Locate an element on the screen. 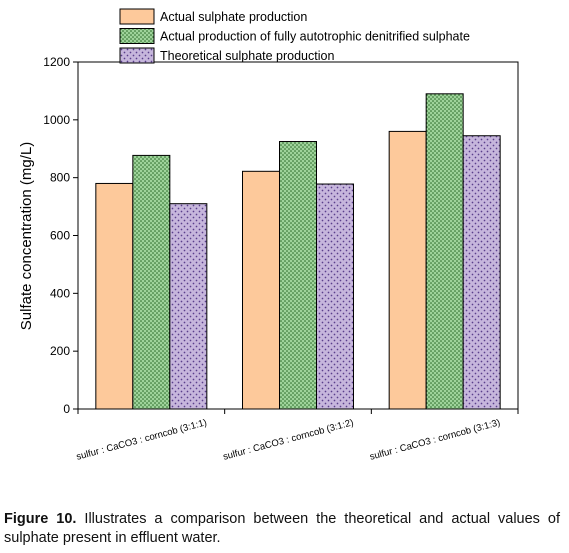 The image size is (569, 553). y-axis-label: Sulfate concentration (mg/L) is located at coordinates (26, 236).